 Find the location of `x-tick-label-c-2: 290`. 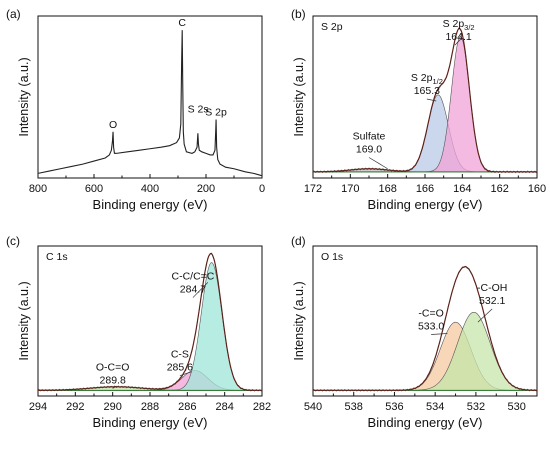

x-tick-label-c-2: 290 is located at coordinates (112, 407).